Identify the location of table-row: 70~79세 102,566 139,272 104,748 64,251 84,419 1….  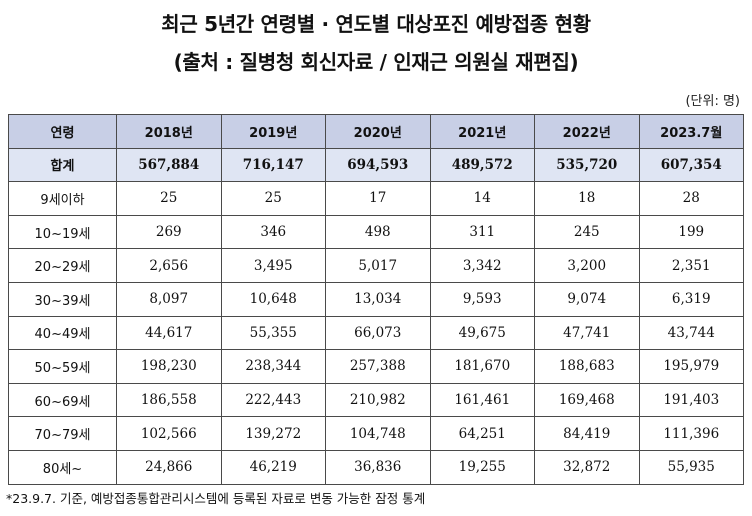
(376, 433).